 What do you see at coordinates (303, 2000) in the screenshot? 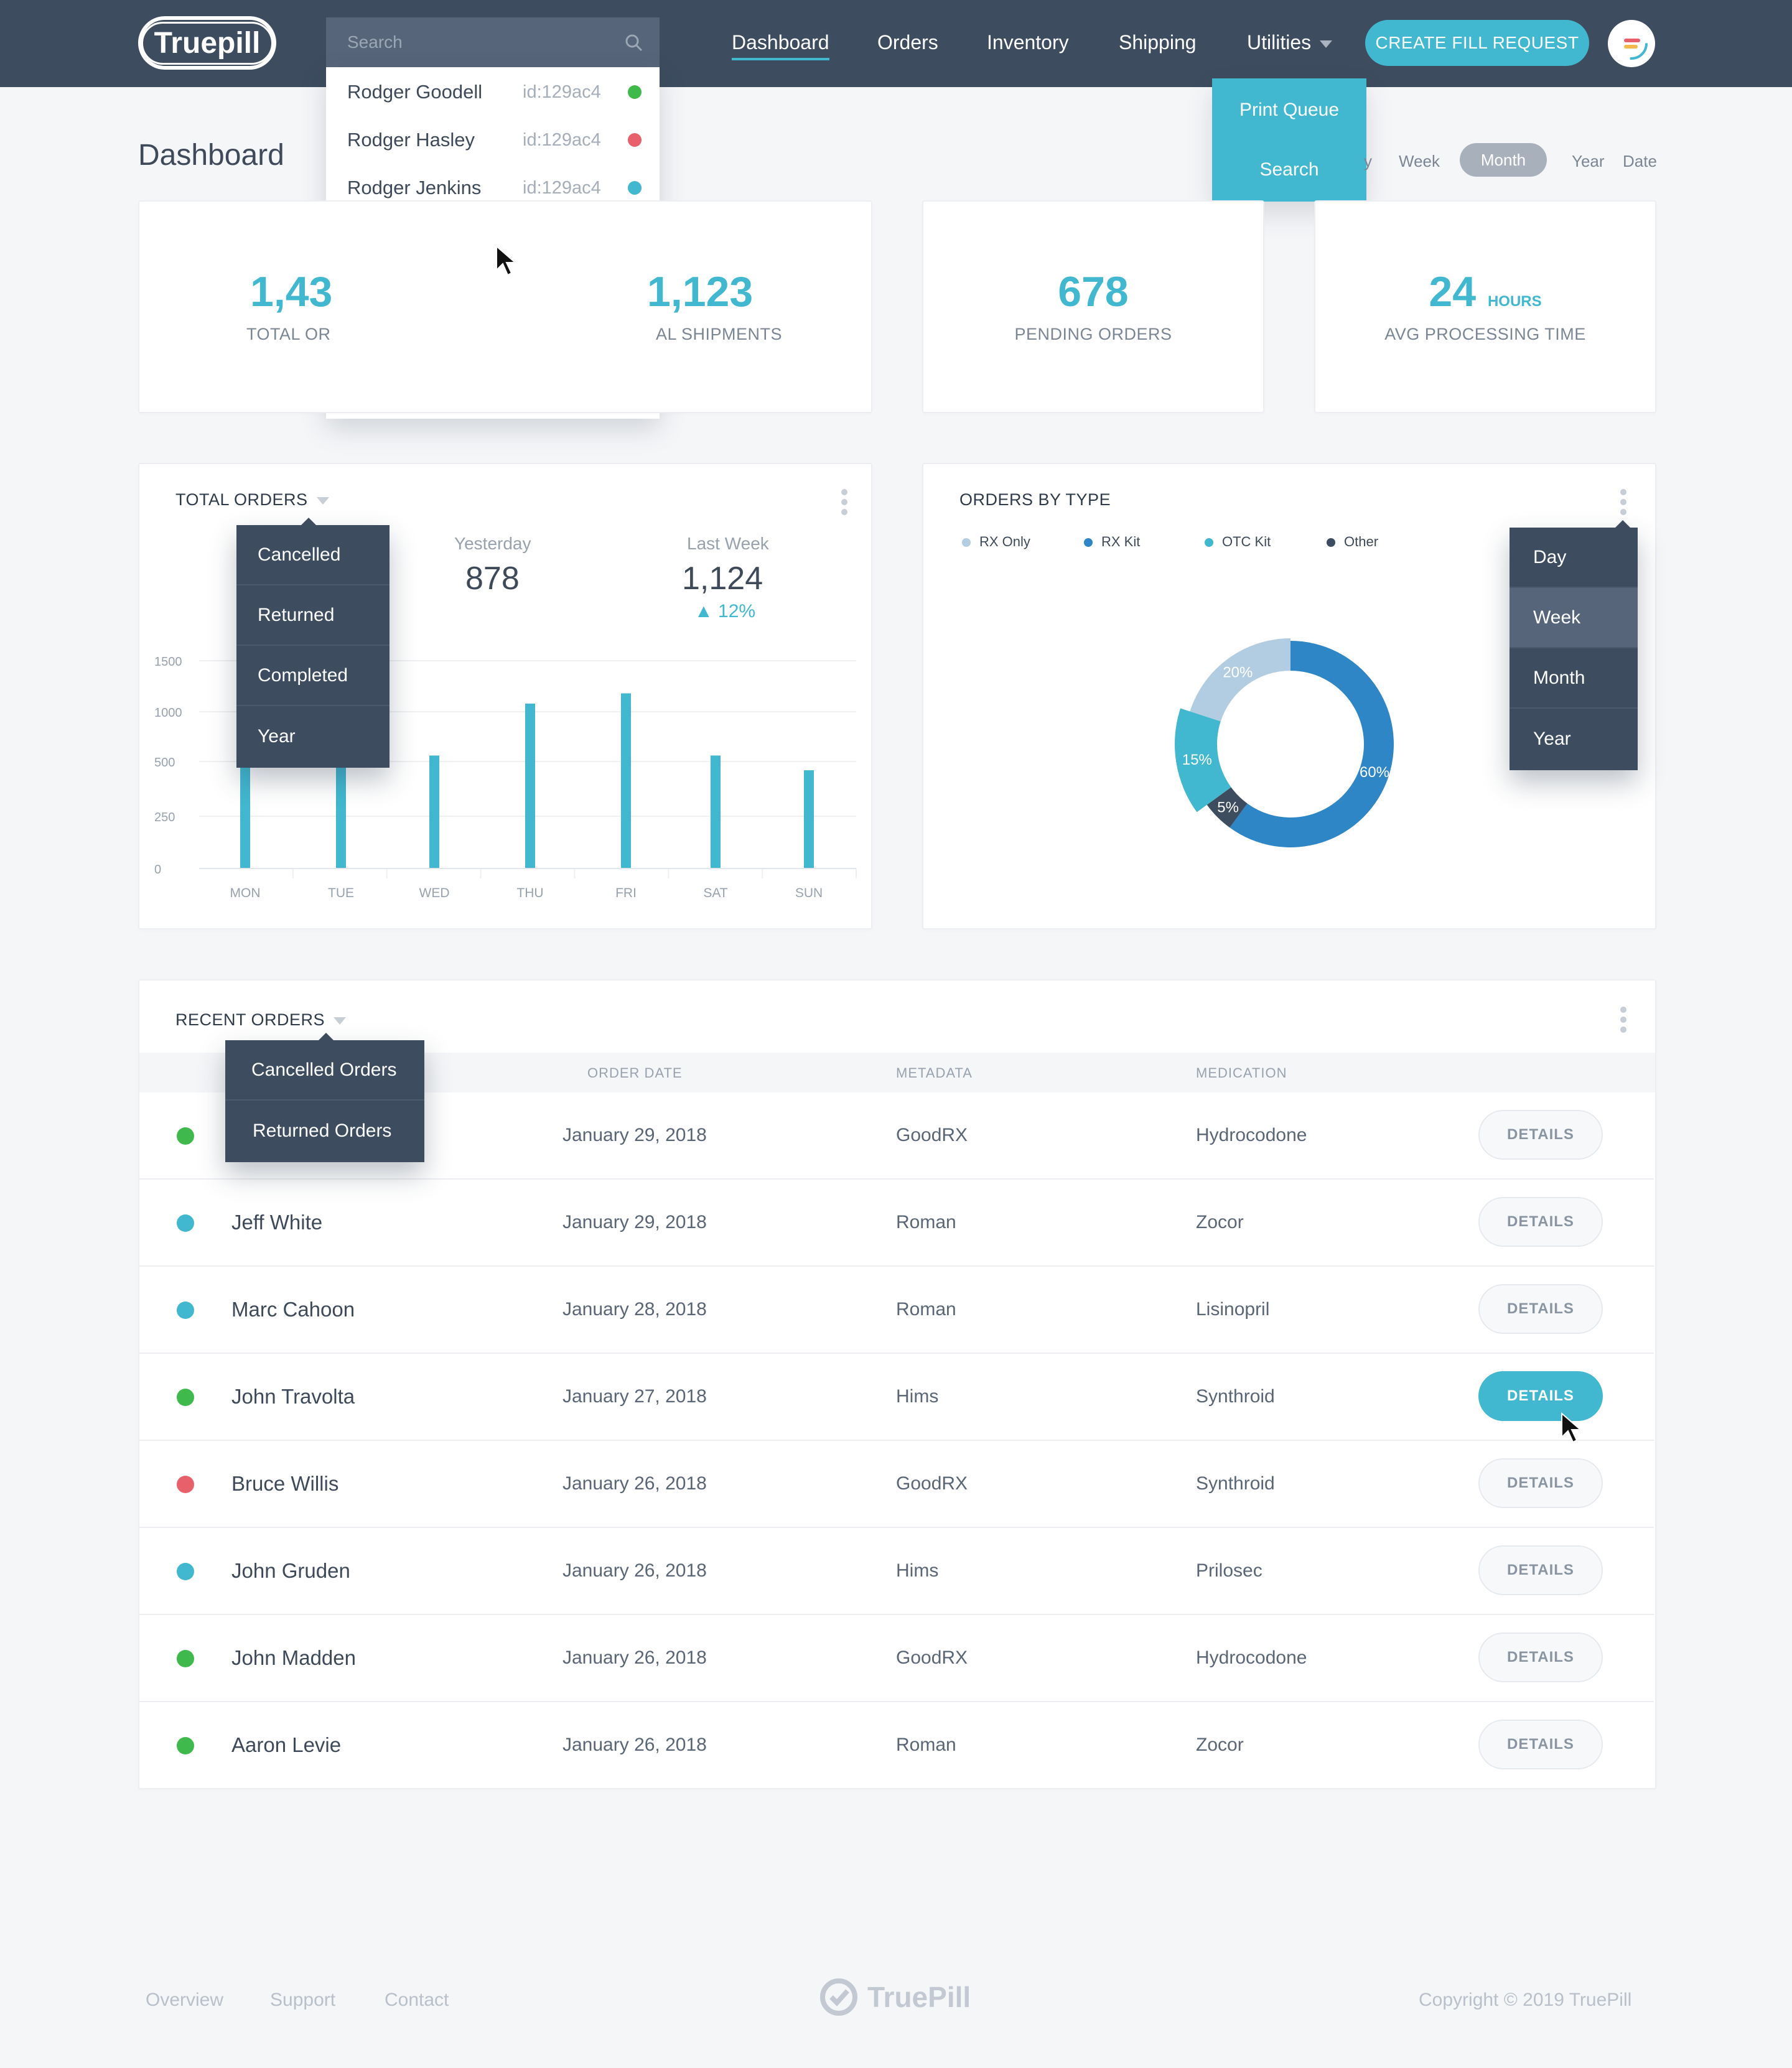
I see `footer-link-support: Support` at bounding box center [303, 2000].